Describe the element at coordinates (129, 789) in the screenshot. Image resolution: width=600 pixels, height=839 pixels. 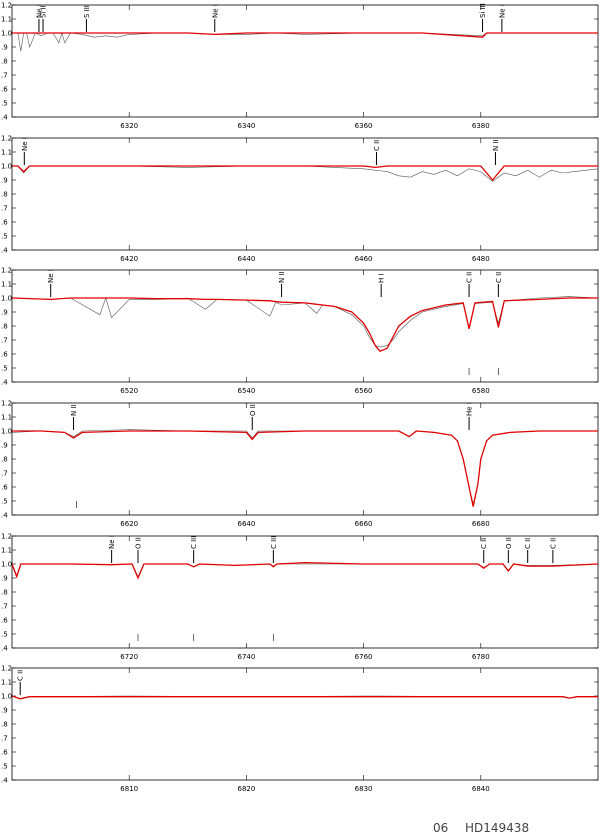
I see `x-tick-label: 6810` at that location.